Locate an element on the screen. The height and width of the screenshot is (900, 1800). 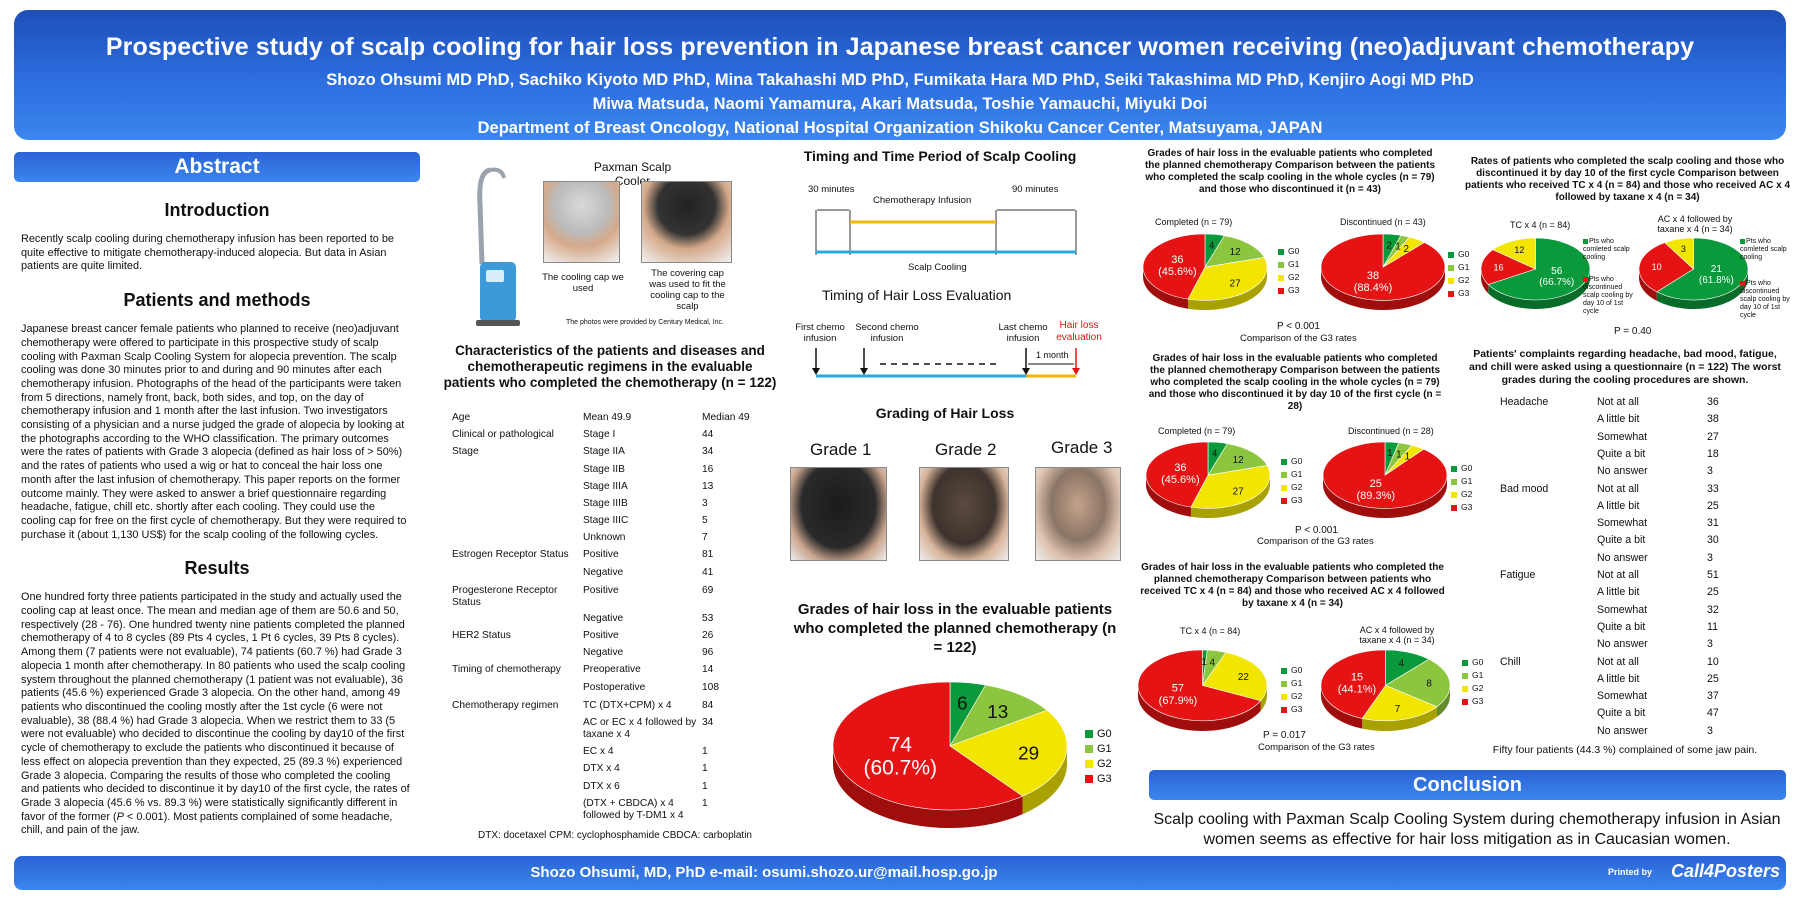
characteristics-cell: DTX x 6 is located at coordinates (601, 786).